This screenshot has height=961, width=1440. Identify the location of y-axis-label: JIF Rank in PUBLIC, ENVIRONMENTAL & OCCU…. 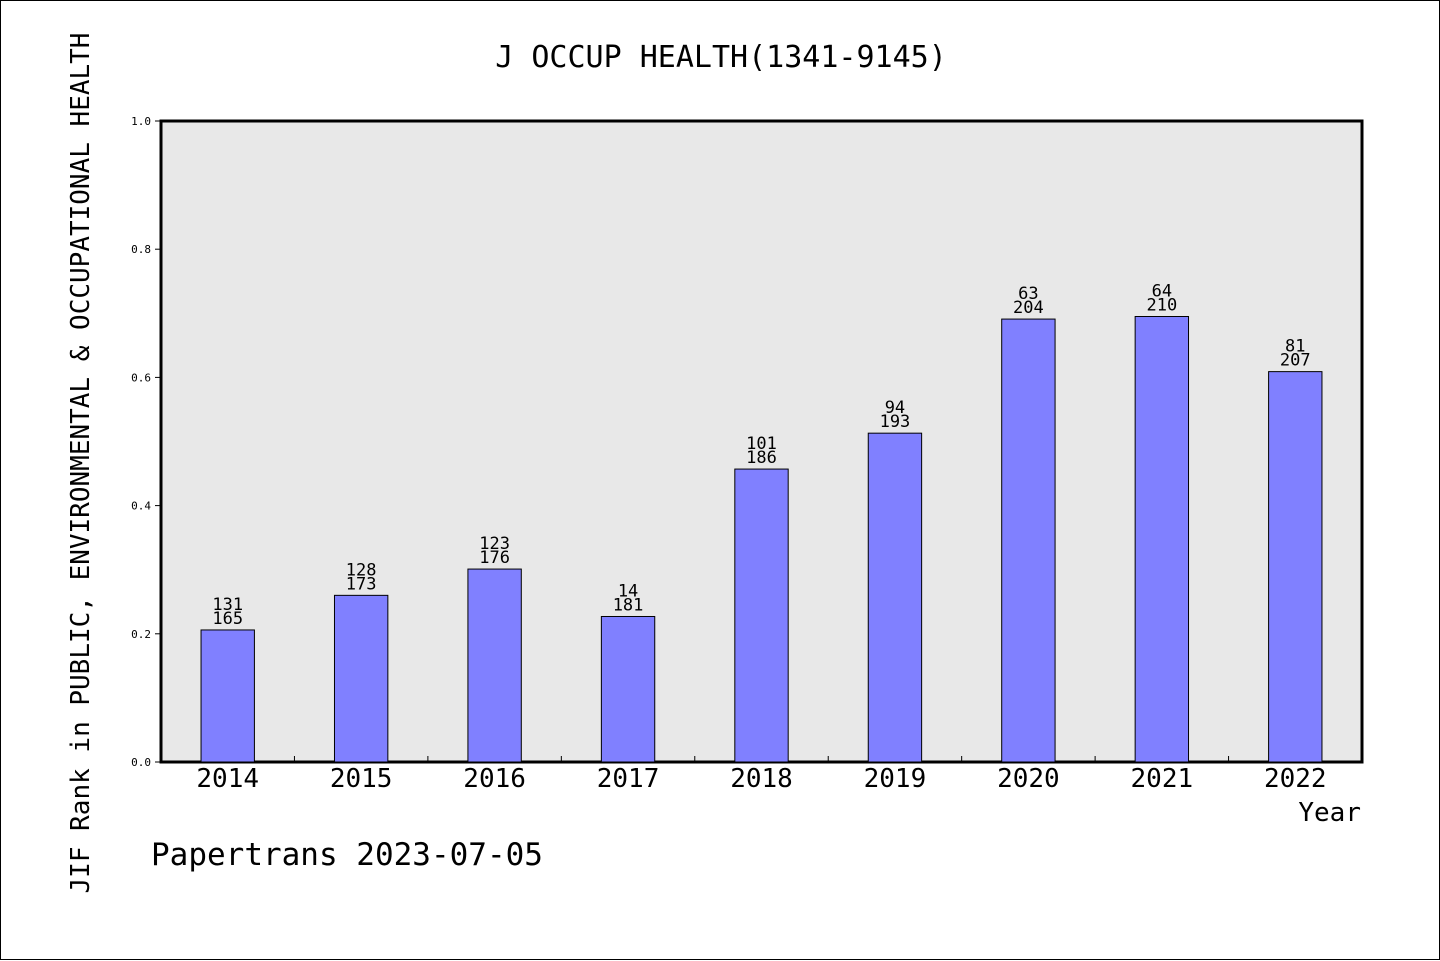
(81, 463).